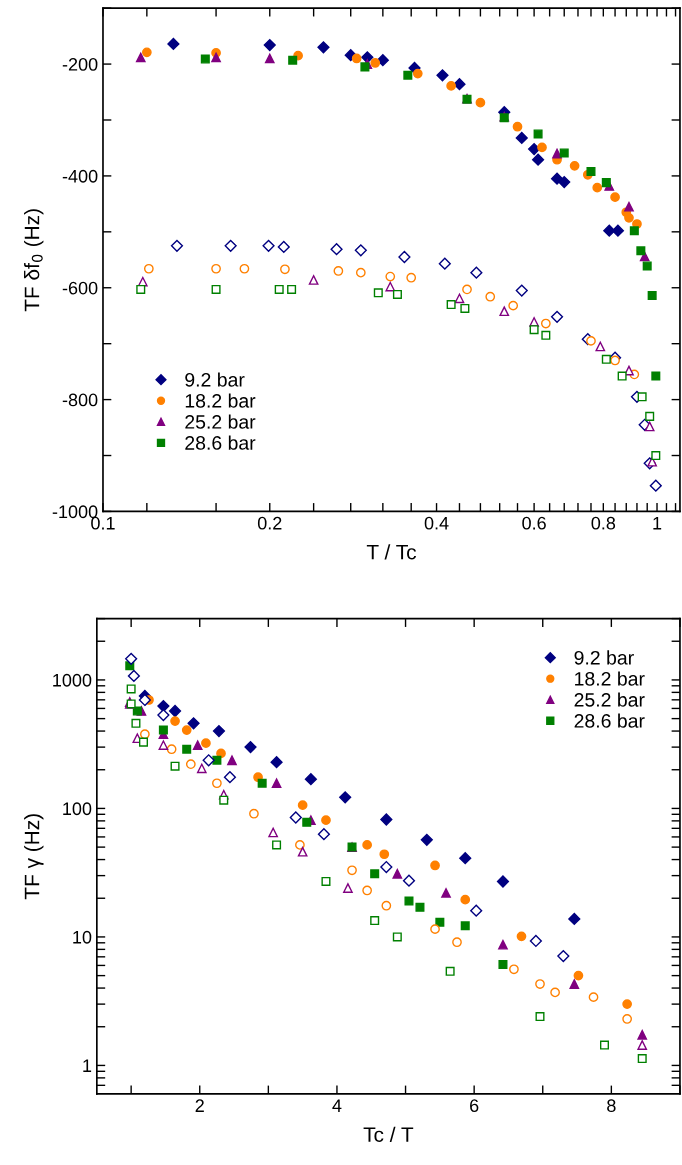 Image resolution: width=682 pixels, height=1165 pixels. Describe the element at coordinates (337, 1105) in the screenshot. I see `x-tick-label: 4` at that location.